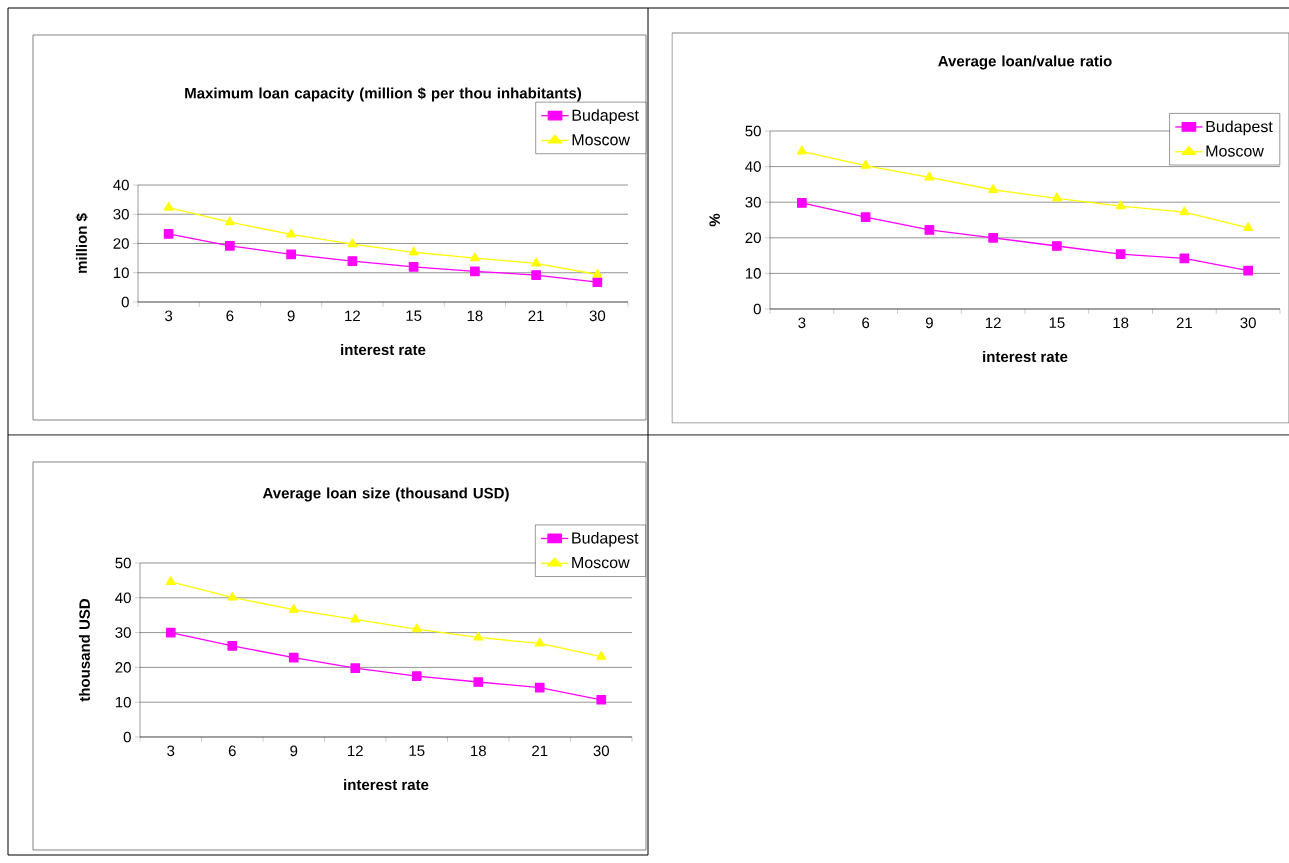 The height and width of the screenshot is (863, 1289). I want to click on chart-title: Maximum loan capacity (million $ per thou inhabitants), so click(383, 94).